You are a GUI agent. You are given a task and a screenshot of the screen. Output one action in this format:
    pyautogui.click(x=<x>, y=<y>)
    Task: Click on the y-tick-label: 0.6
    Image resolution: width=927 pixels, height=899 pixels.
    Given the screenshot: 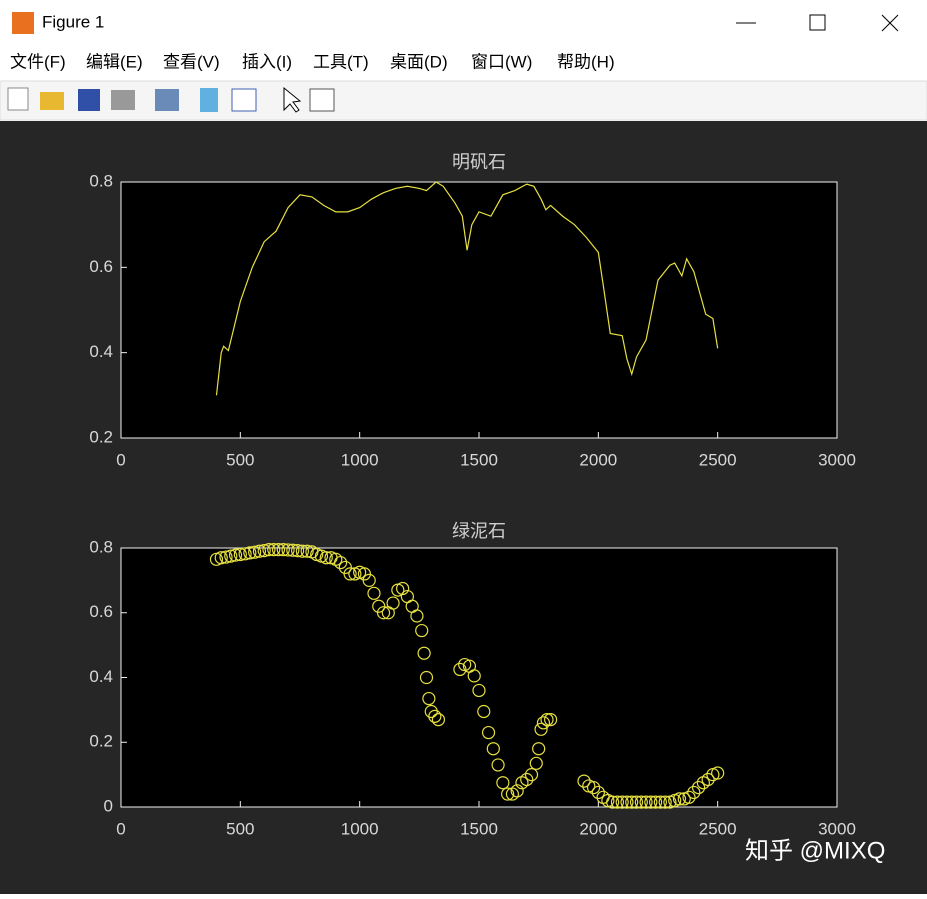 What is the action you would take?
    pyautogui.click(x=101, y=266)
    